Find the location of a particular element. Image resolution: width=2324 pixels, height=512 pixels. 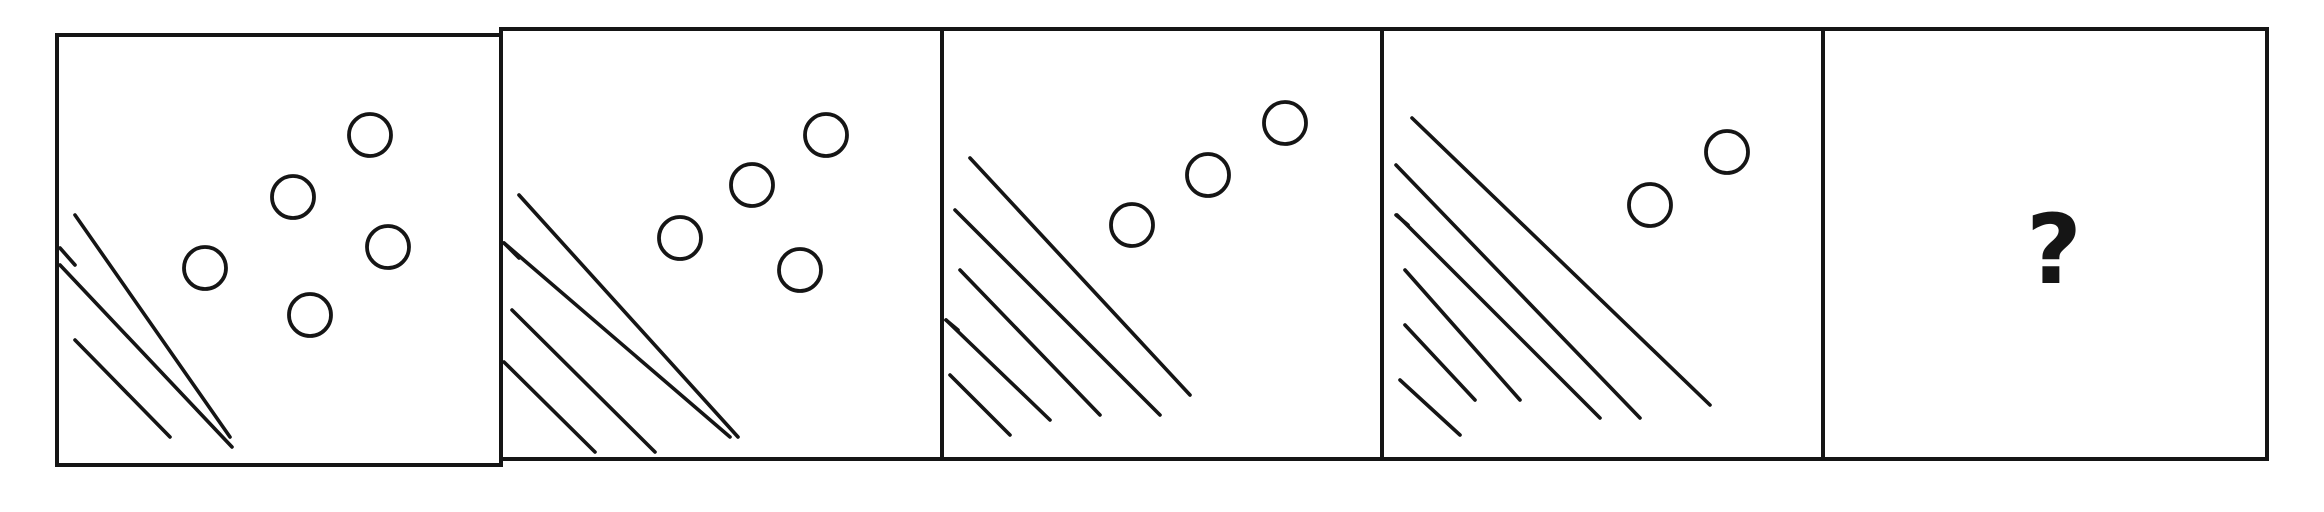

question-mark: ? is located at coordinates (2054, 250).